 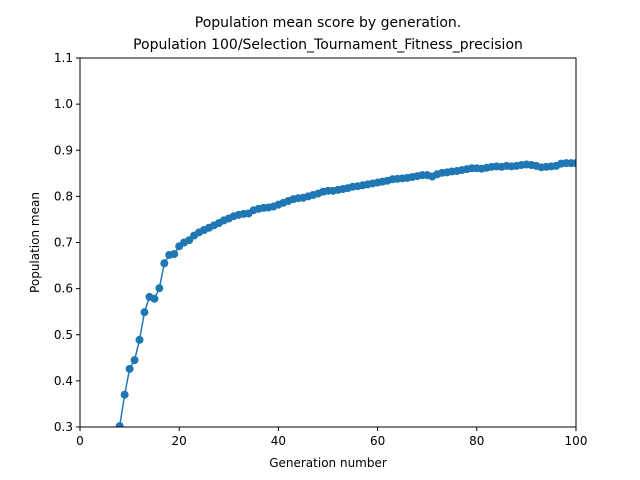 I want to click on x-tick-label: 60, so click(x=377, y=441).